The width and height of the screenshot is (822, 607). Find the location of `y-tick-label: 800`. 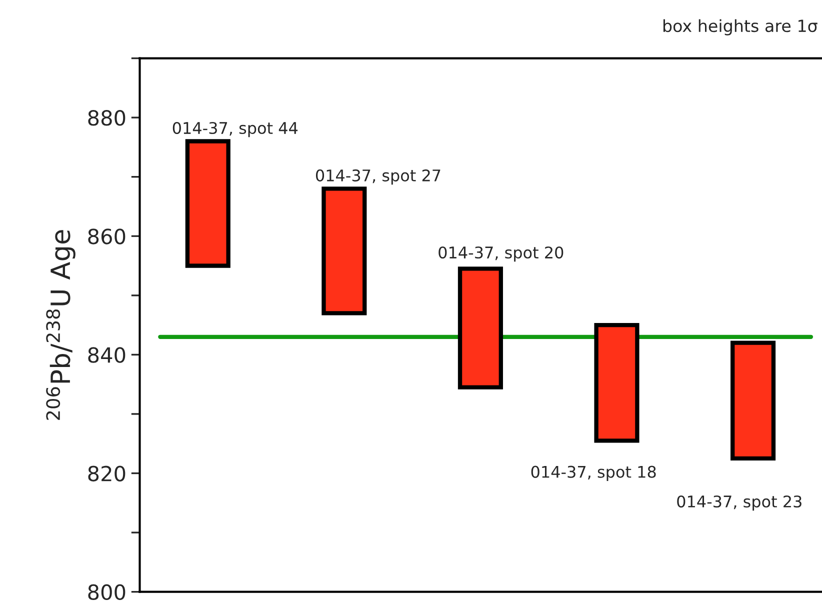

y-tick-label: 800 is located at coordinates (107, 592).